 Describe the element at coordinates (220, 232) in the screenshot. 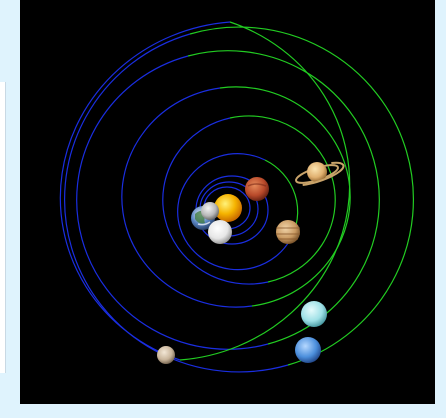

I see `venus-icon` at that location.